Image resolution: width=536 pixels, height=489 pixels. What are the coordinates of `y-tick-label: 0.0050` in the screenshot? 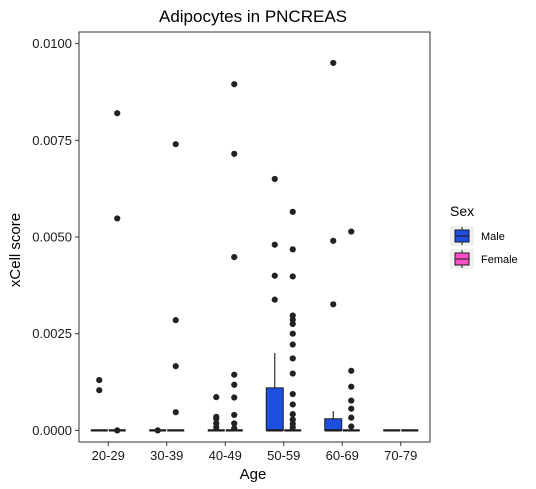 It's located at (52, 237).